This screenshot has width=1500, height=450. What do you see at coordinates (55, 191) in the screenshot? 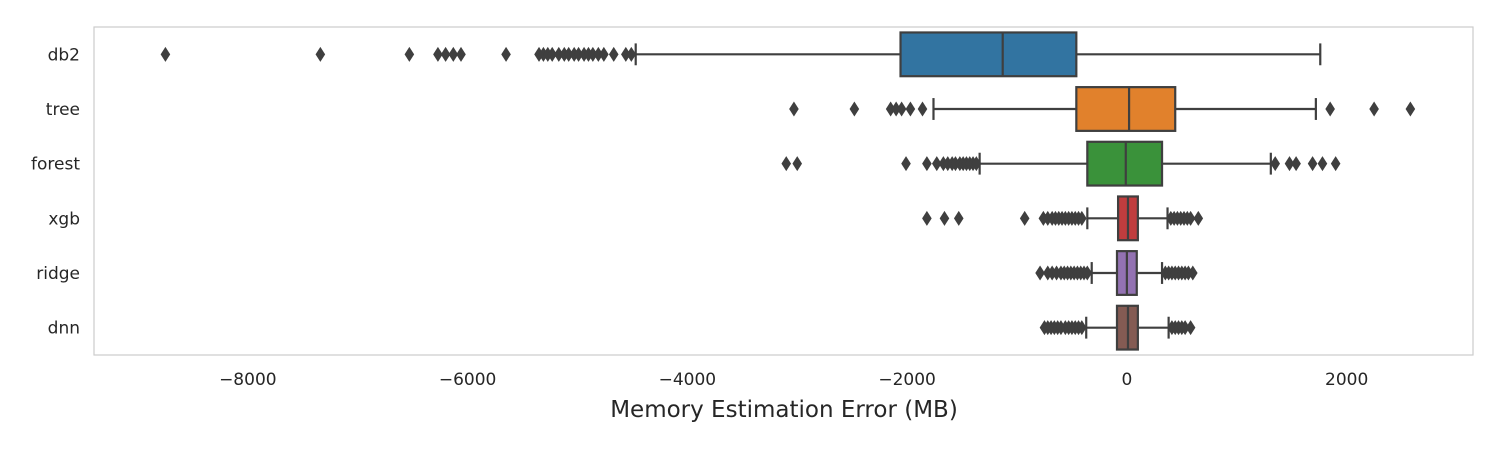
I see `y-axis: db2 tree forest xgb ridge dnn` at bounding box center [55, 191].